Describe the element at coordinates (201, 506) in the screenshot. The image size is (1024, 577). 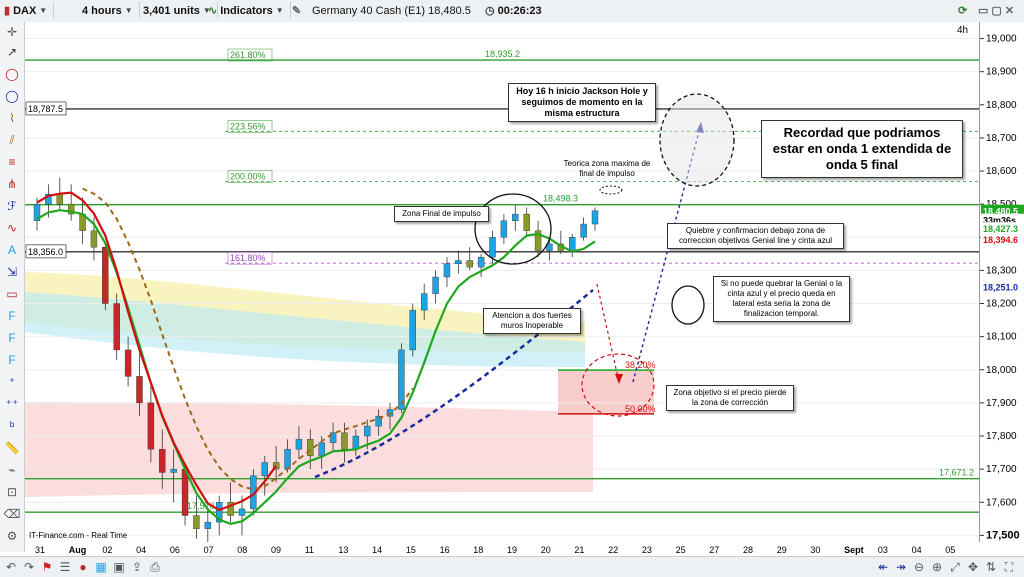
I see `level-low-left-label: 17,570` at that location.